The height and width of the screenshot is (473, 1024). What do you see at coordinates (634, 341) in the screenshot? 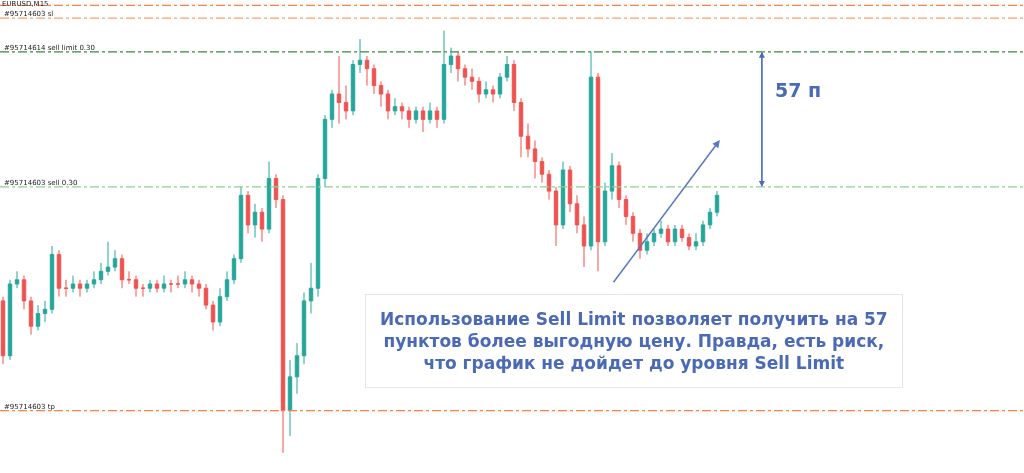
I see `annotation: Использование Sell Limit позволяет получить на 57 пунктов более выгодную цену. Правда, есть риск, что график не дойдет до уровня Sell Limit` at bounding box center [634, 341].